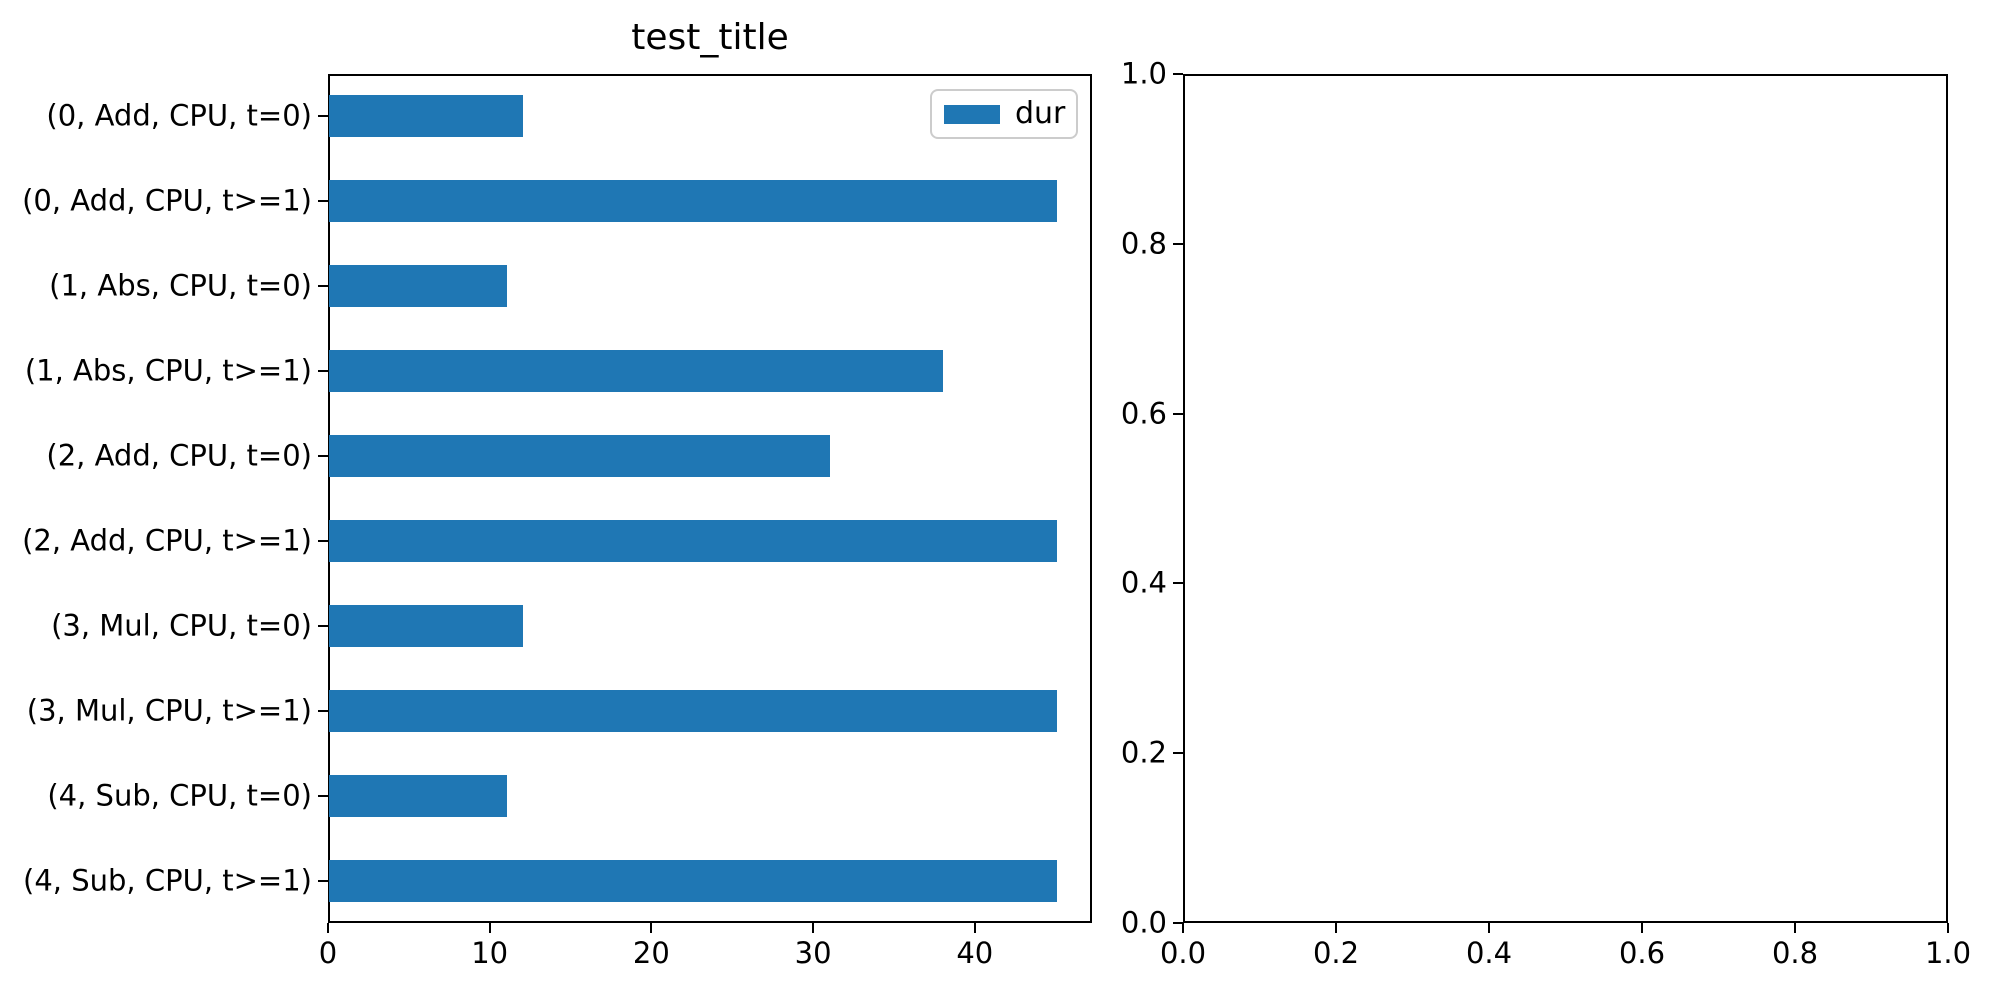  What do you see at coordinates (1143, 73) in the screenshot?
I see `y-tick-label: 1.0` at bounding box center [1143, 73].